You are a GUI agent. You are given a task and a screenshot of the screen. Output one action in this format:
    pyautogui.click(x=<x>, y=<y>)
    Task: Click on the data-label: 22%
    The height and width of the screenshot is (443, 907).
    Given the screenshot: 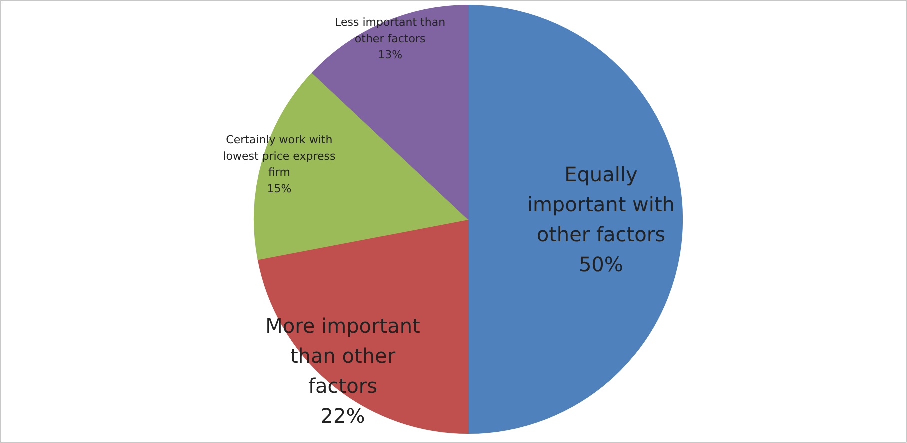 What is the action you would take?
    pyautogui.click(x=343, y=416)
    